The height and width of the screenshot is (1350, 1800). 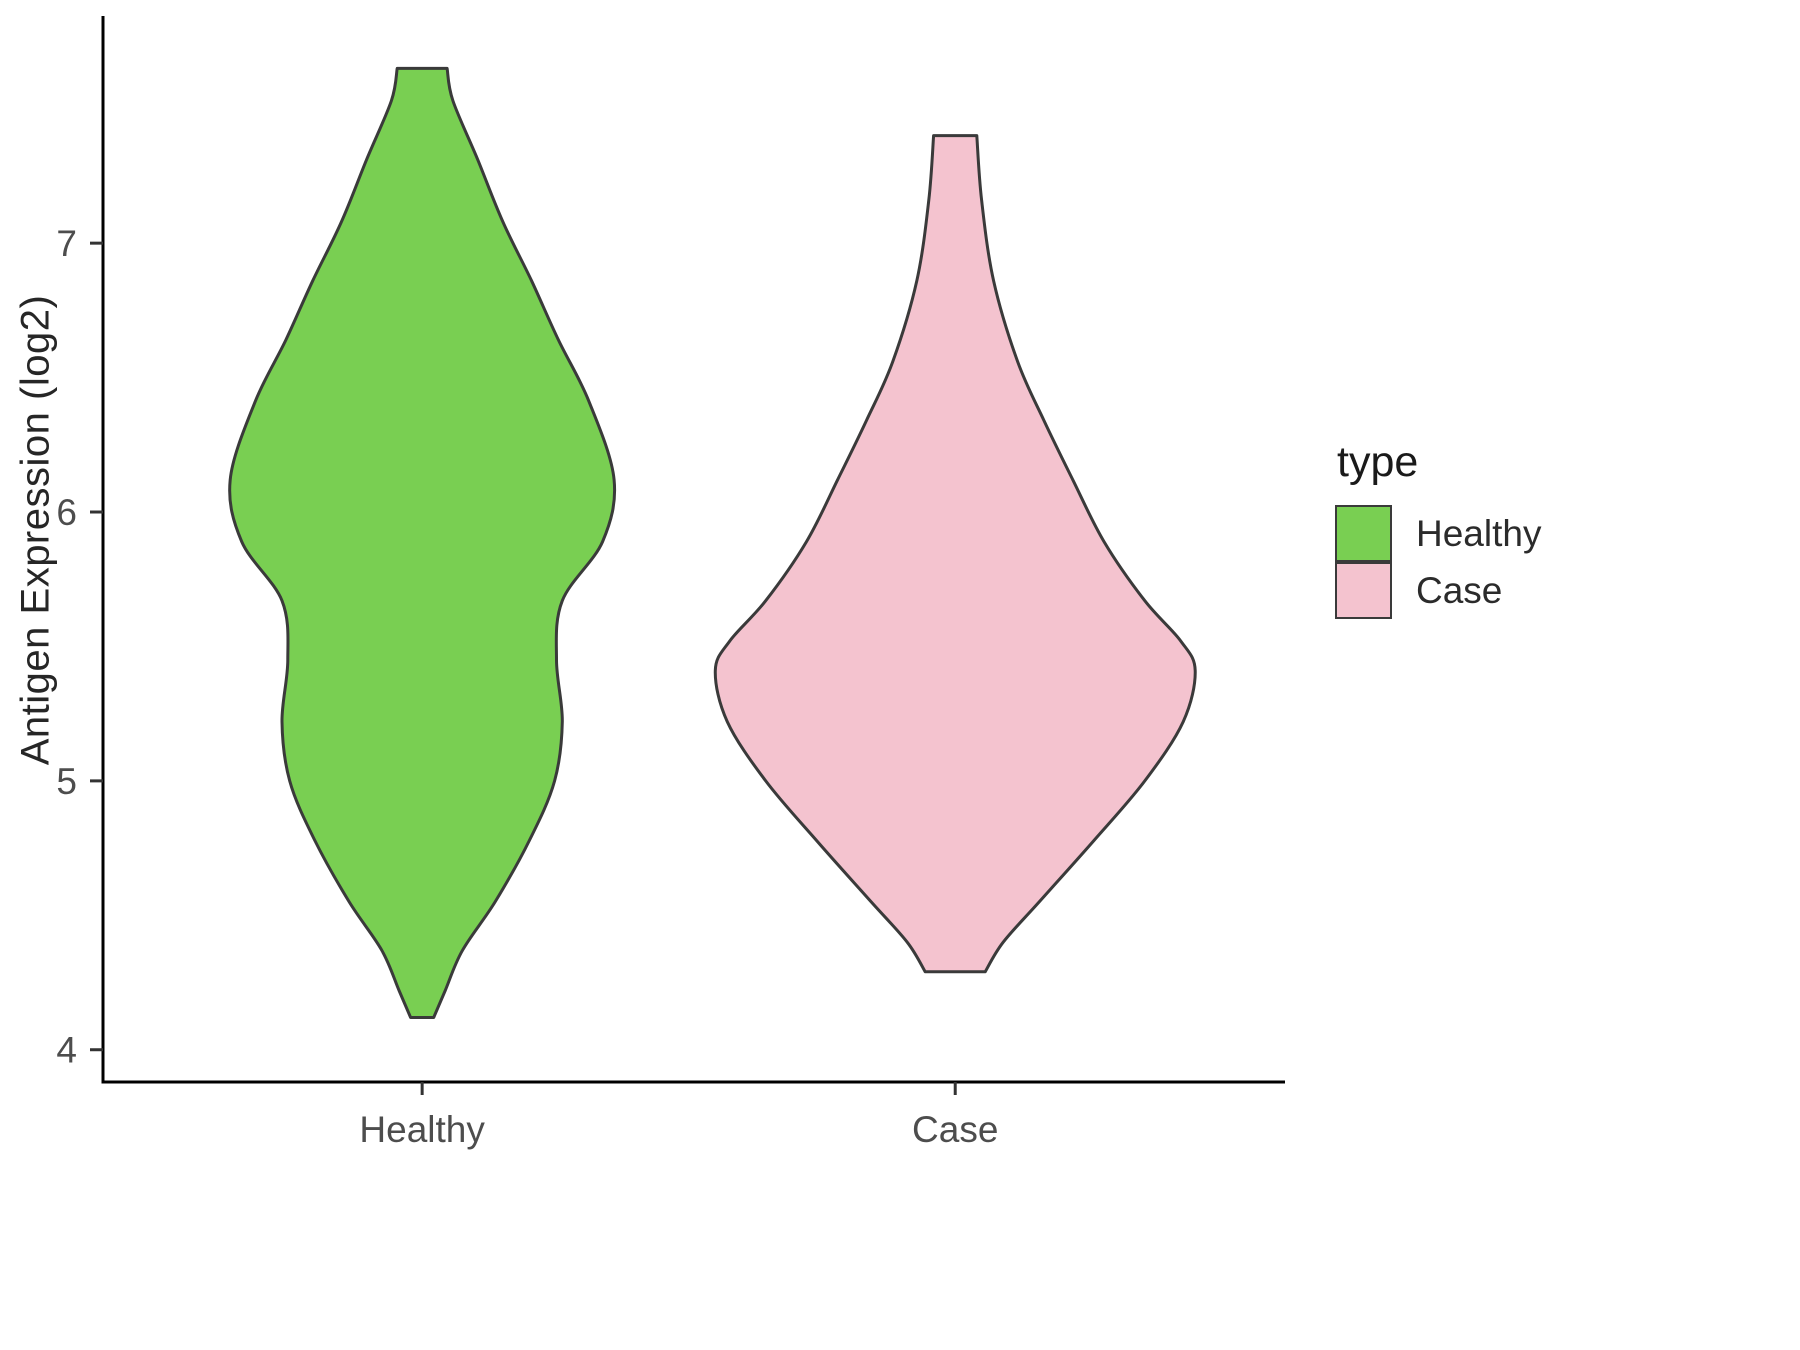 I want to click on y-tick-label: 4, so click(x=66, y=1050).